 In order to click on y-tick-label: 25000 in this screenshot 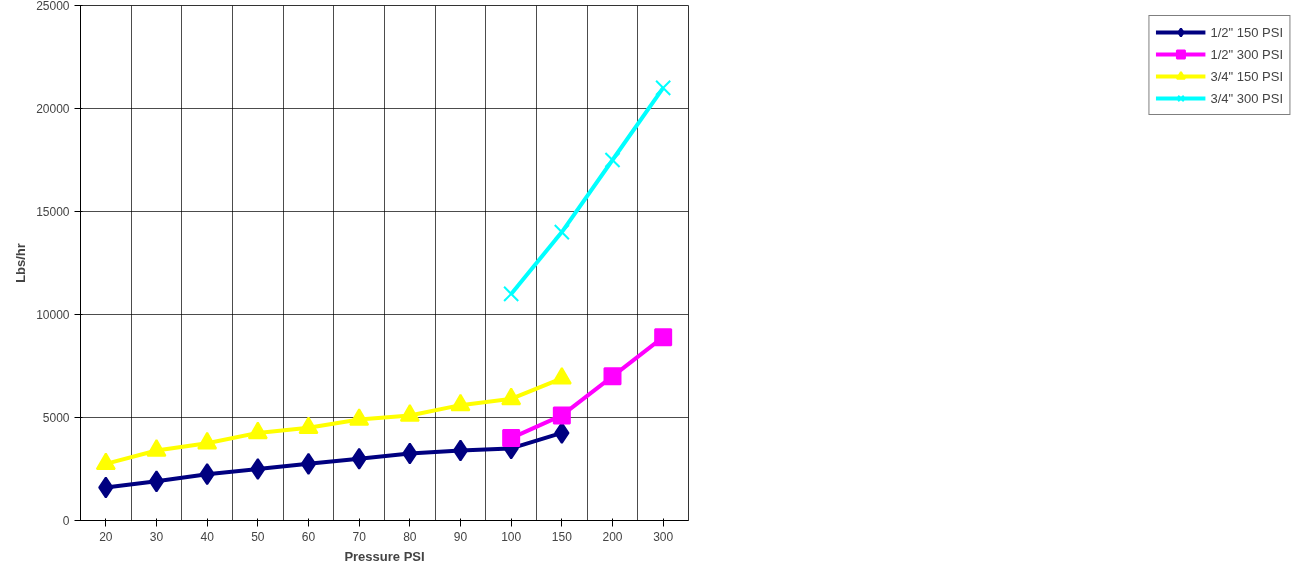, I will do `click(53, 6)`.